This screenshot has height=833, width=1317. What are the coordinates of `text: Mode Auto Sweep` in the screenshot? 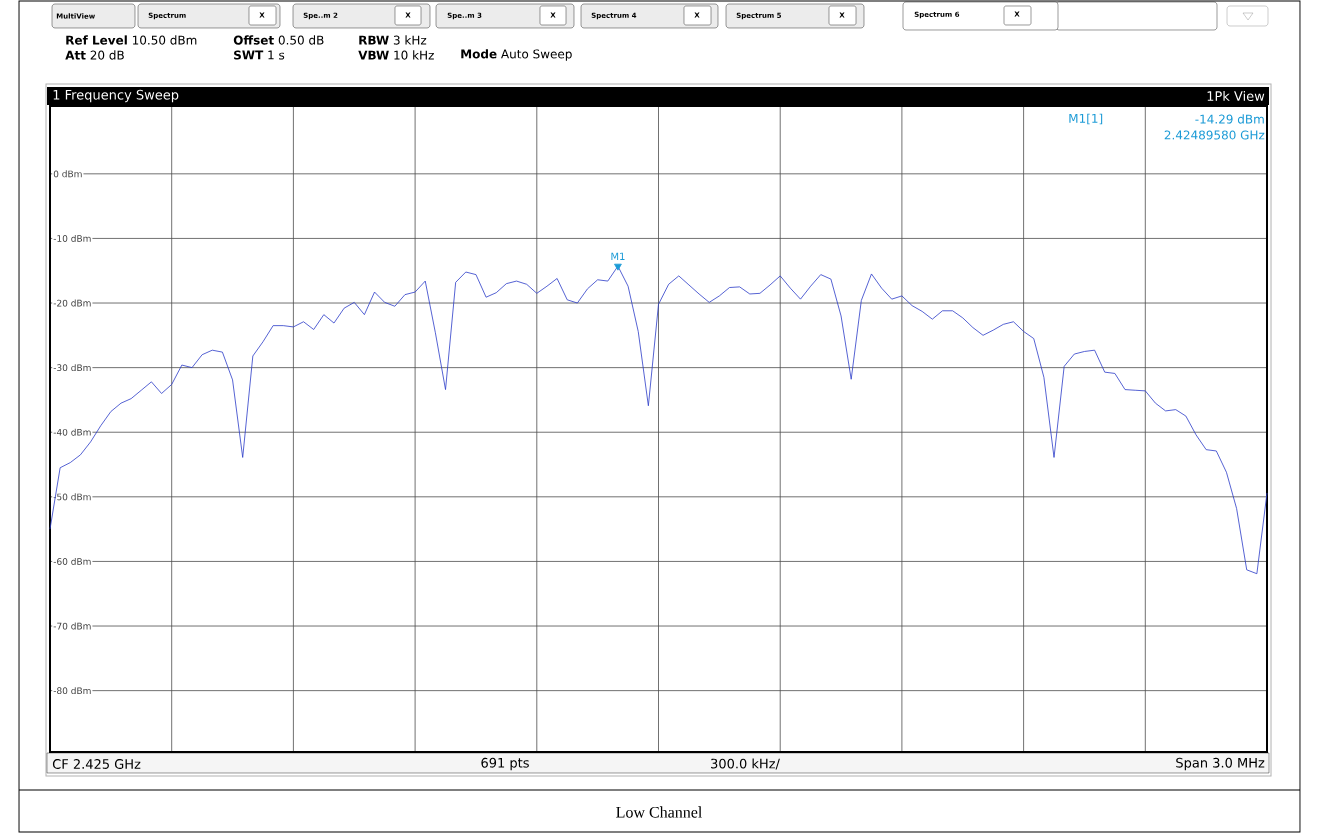 It's located at (516, 55).